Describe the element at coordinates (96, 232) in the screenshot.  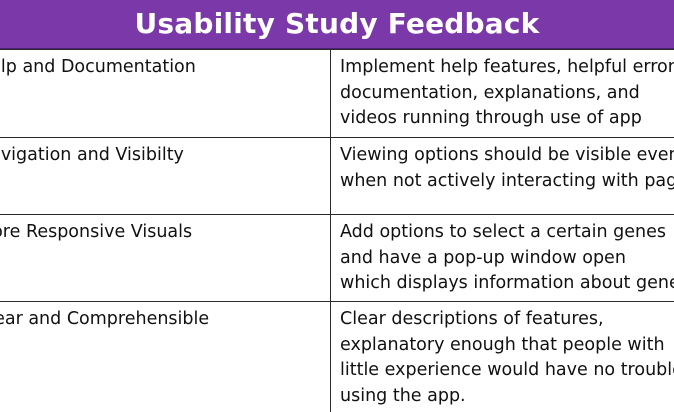
I see `topic-label: More Responsive Visuals` at that location.